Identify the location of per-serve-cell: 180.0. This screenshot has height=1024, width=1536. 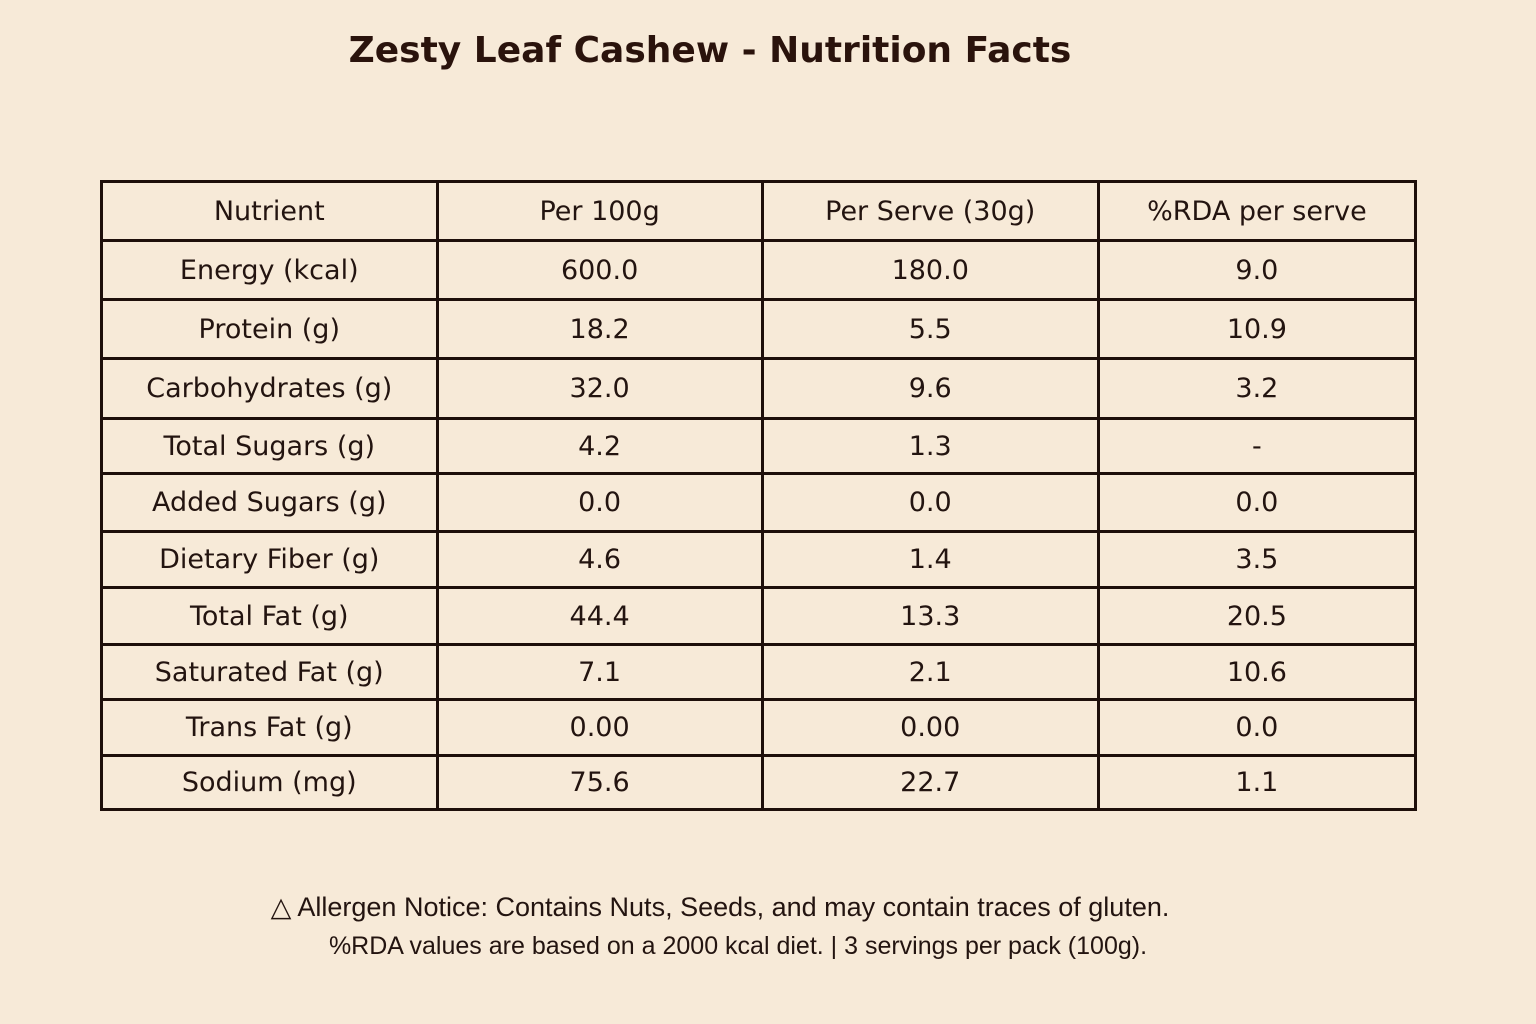
(930, 270).